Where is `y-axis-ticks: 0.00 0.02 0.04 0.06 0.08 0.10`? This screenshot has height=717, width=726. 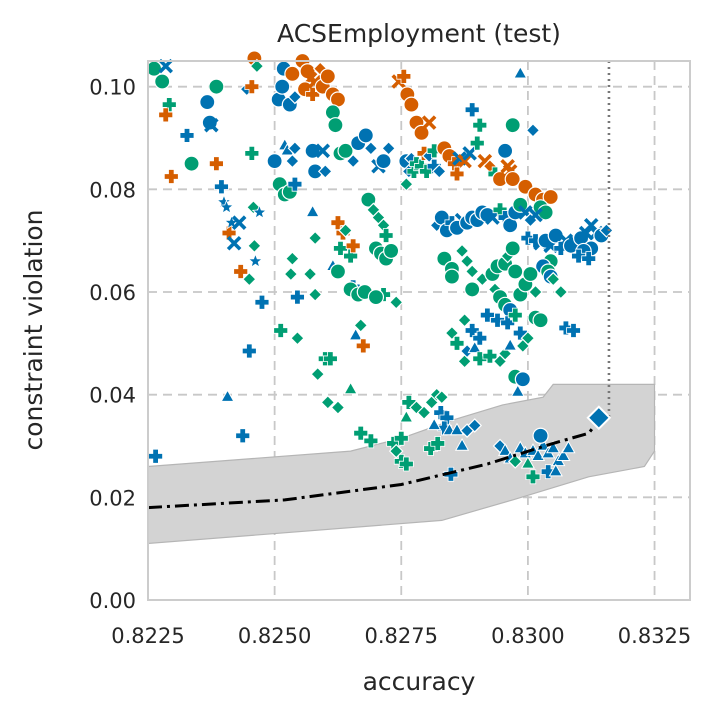
y-axis-ticks: 0.00 0.02 0.04 0.06 0.08 0.10 is located at coordinates (112, 344).